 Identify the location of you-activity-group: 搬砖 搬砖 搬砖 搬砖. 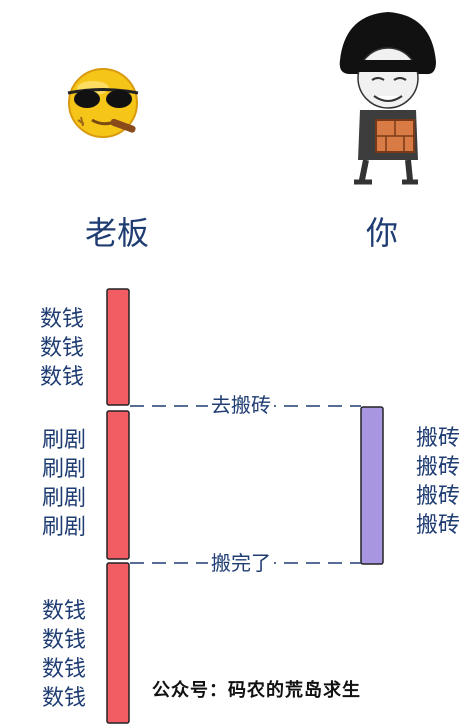
(438, 482).